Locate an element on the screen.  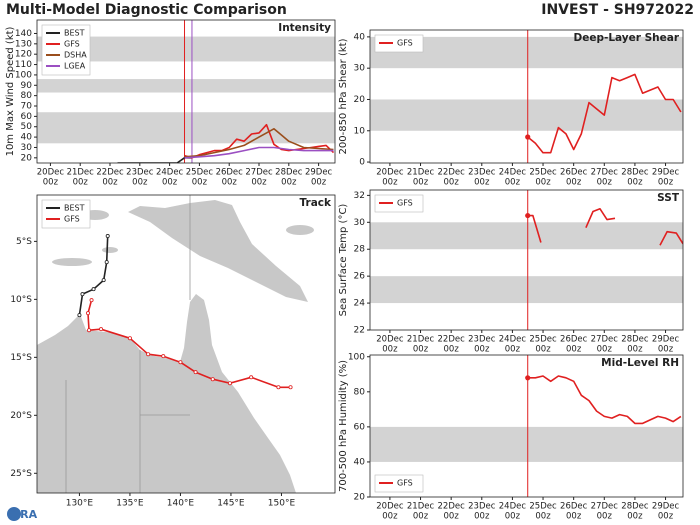
panel-title: Intensity is located at coordinates (304, 28).